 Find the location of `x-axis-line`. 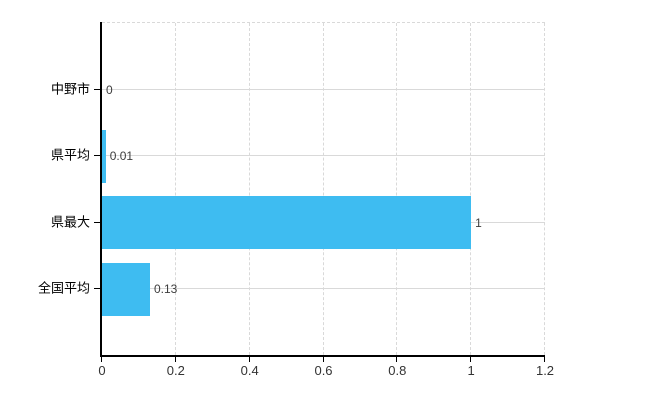

x-axis-line is located at coordinates (322, 356).